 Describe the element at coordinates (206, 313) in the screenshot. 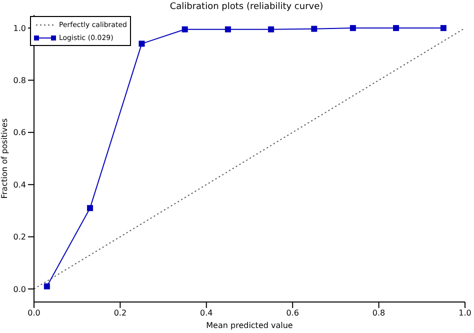

I see `x-tick-label: 0.4` at that location.